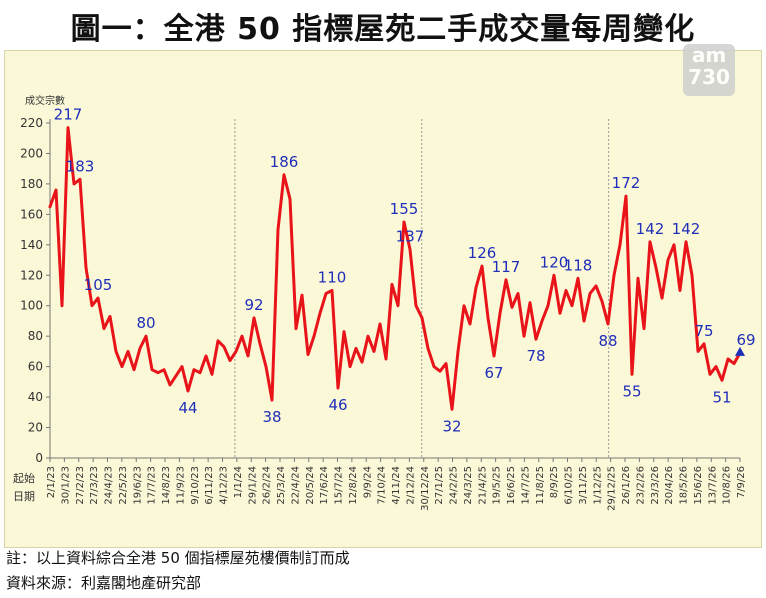  I want to click on am730-logo: am 730, so click(709, 70).